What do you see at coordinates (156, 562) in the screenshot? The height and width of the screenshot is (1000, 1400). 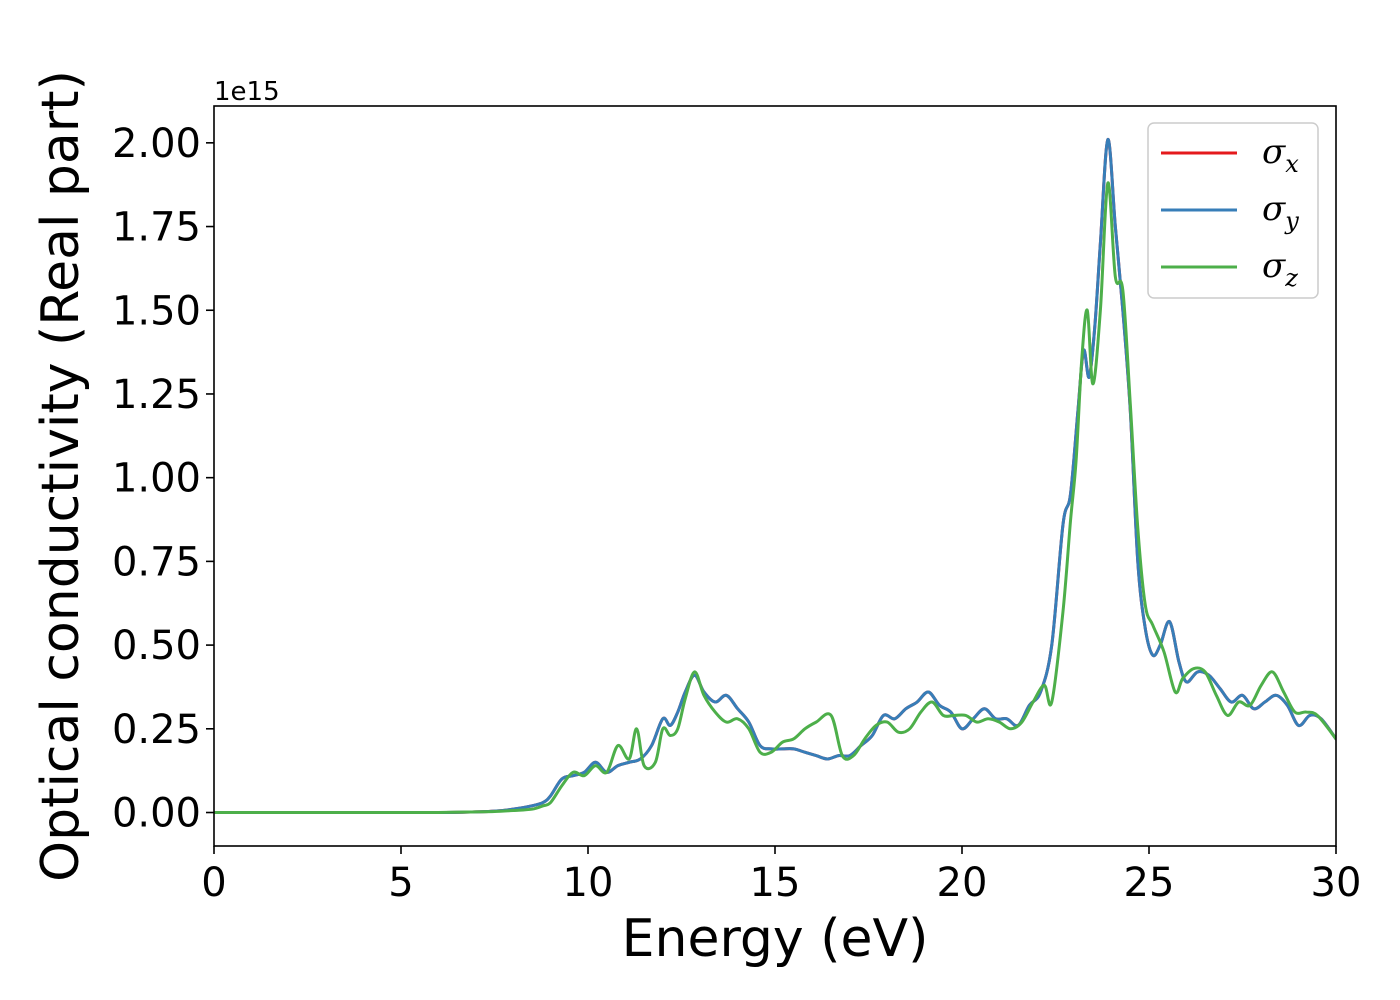 I see `y-tick-label: 0.75` at bounding box center [156, 562].